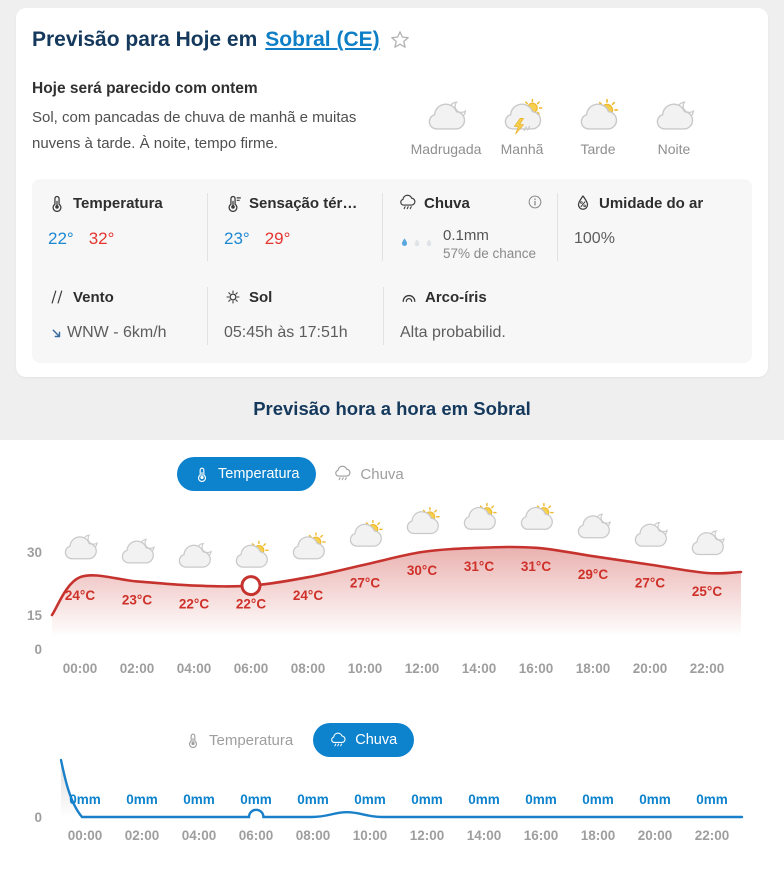 The width and height of the screenshot is (784, 893). Describe the element at coordinates (707, 591) in the screenshot. I see `temp-value-label: 25°C` at that location.